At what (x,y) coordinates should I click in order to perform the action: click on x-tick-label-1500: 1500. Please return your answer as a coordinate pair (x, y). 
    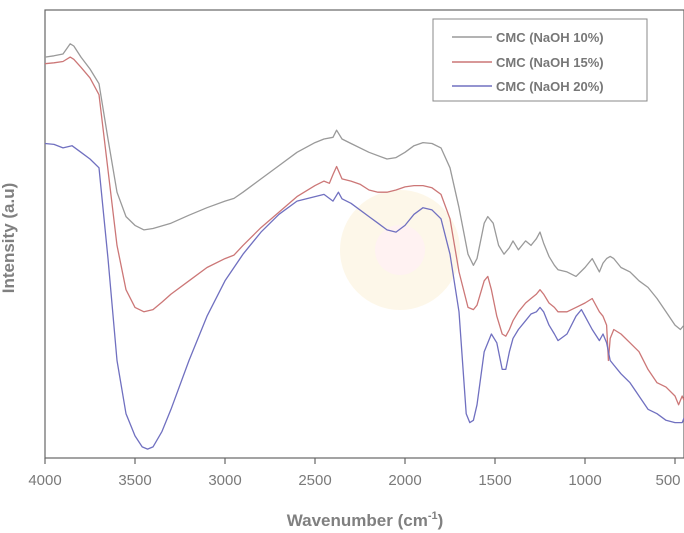
    Looking at the image, I should click on (494, 480).